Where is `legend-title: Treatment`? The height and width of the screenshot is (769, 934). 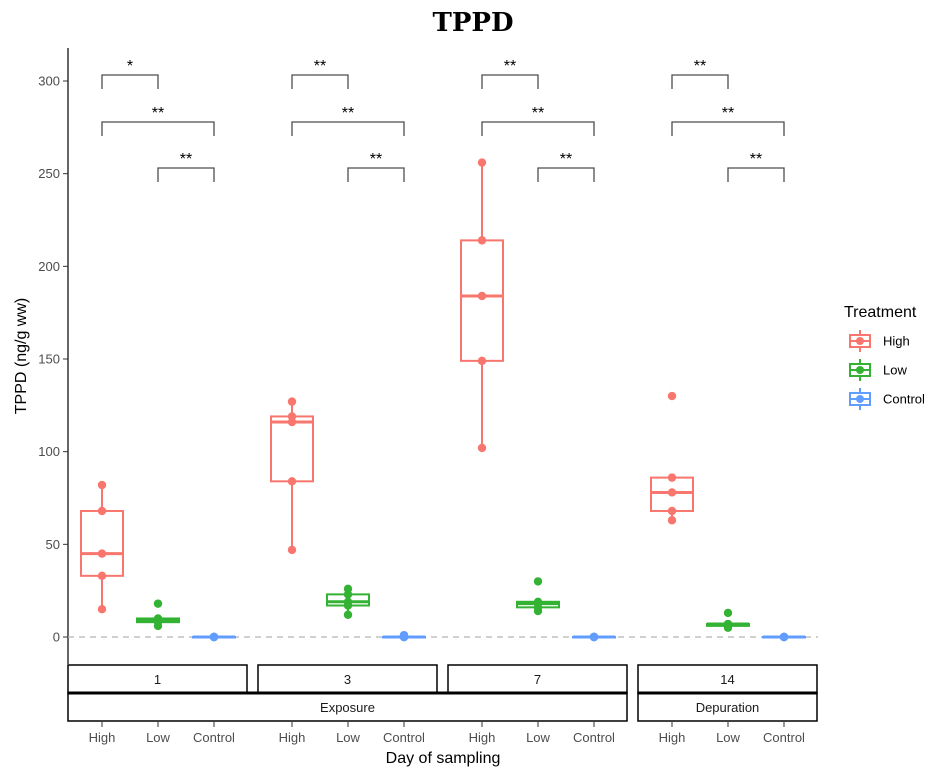 legend-title: Treatment is located at coordinates (880, 312).